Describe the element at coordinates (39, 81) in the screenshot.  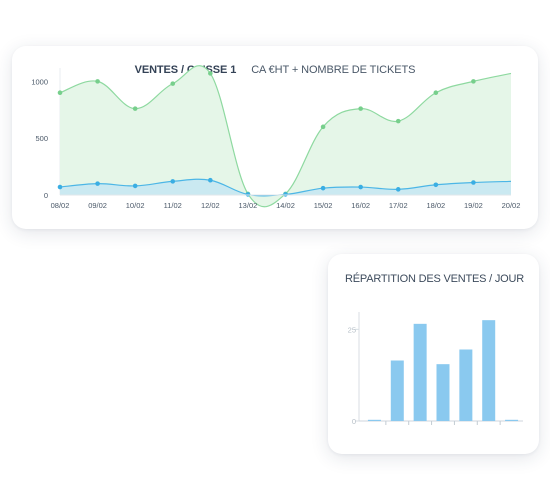
I see `y-tick-label: 1000` at that location.